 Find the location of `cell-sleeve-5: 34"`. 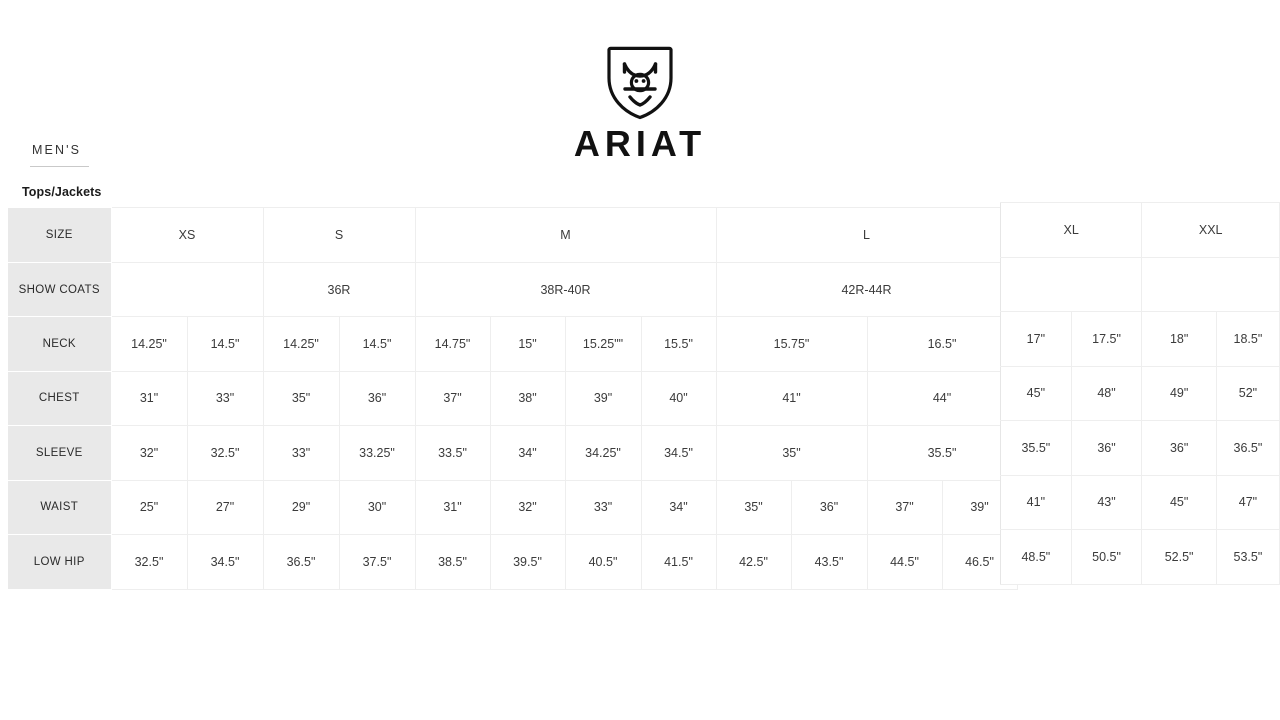

cell-sleeve-5: 34" is located at coordinates (527, 453).